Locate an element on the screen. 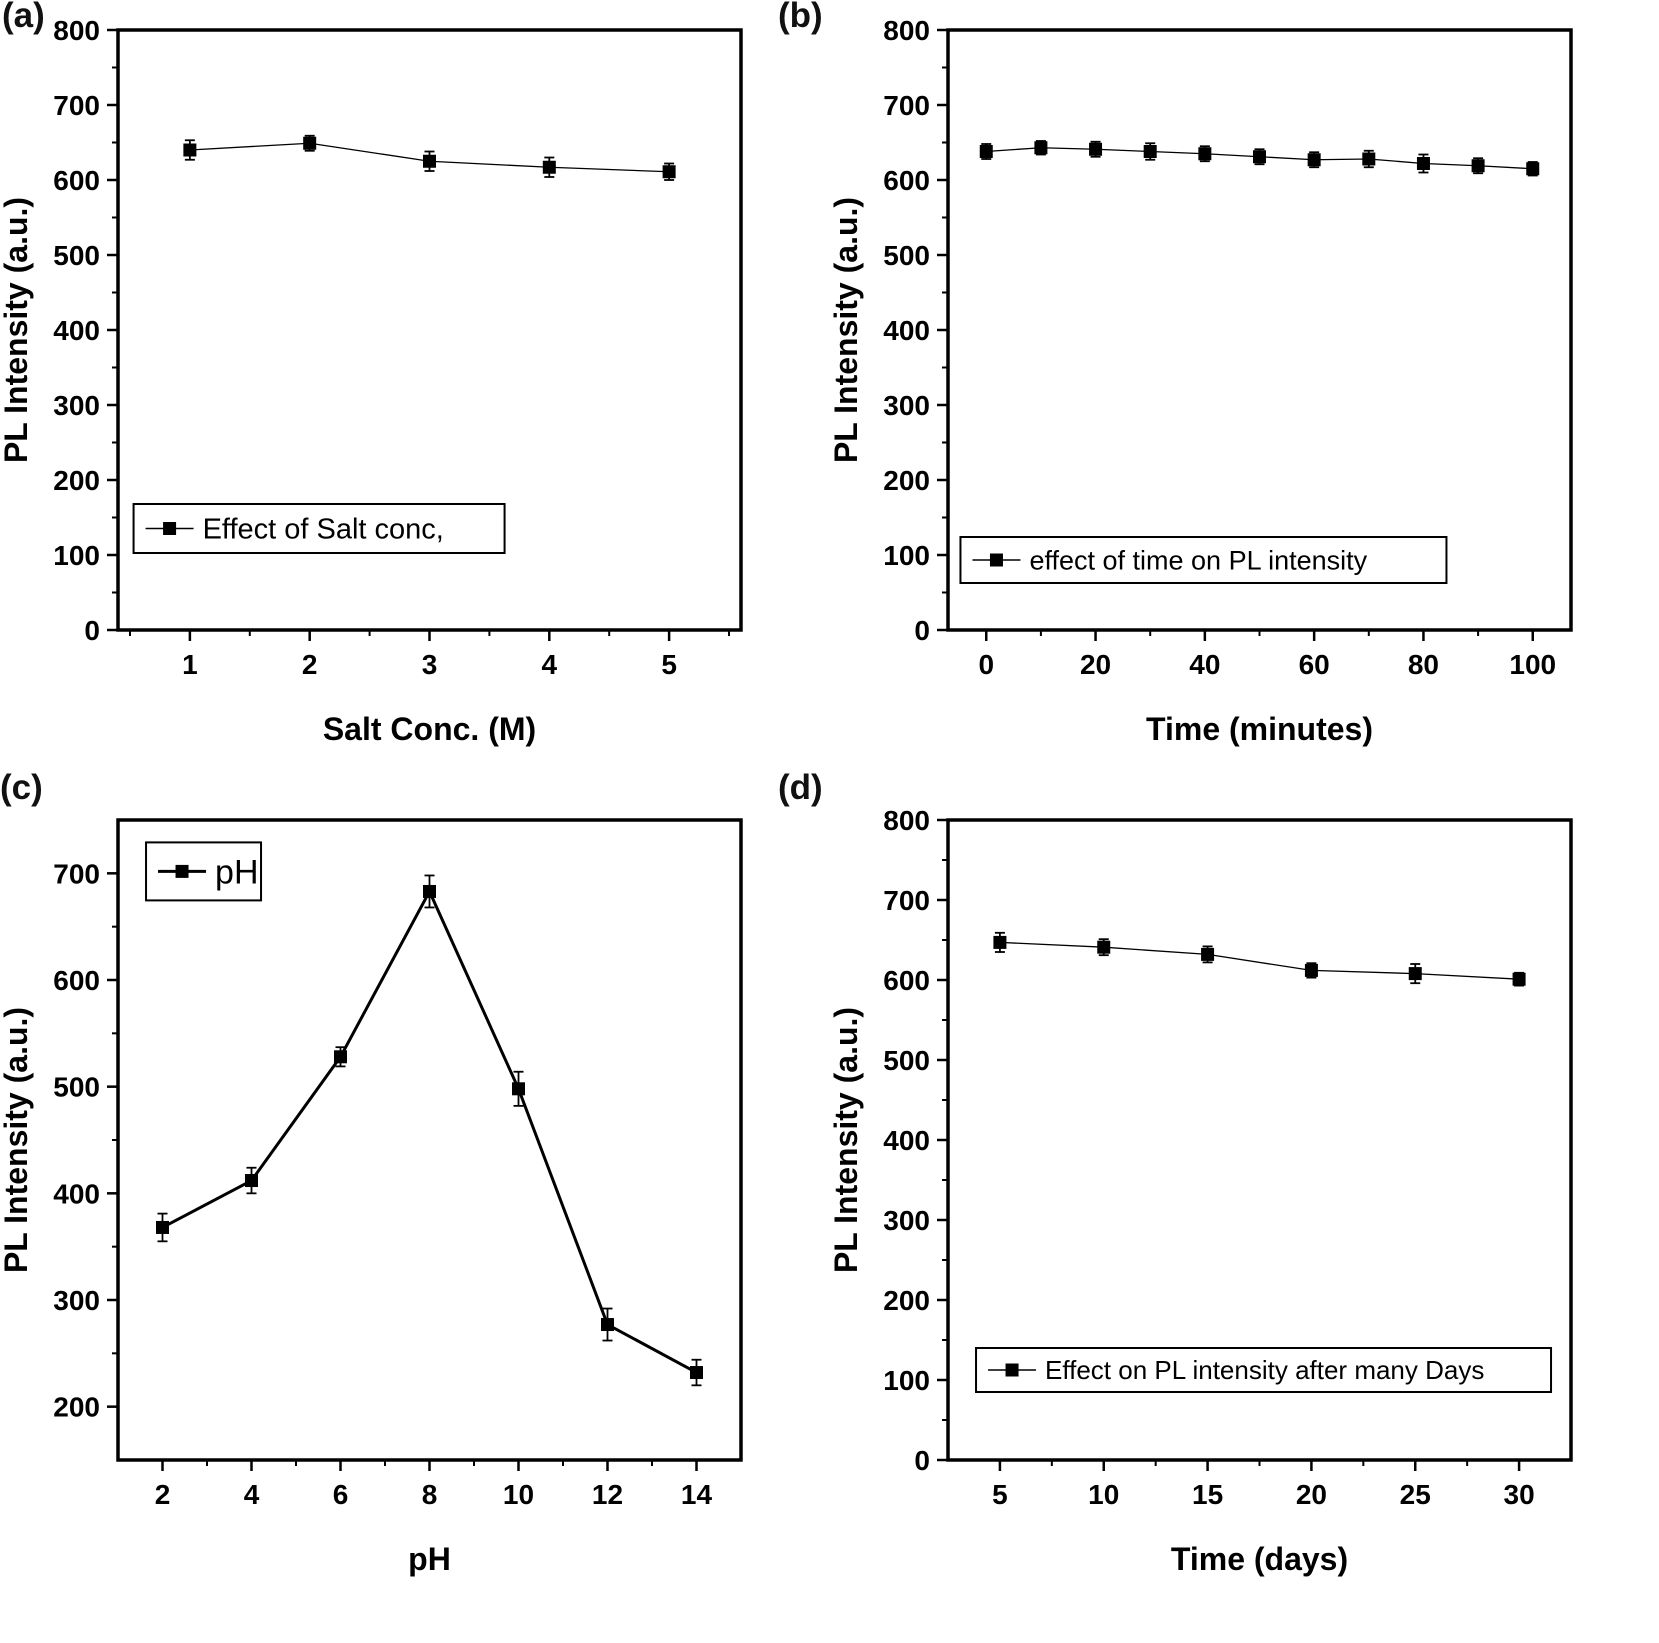  panel-label-b: (b) is located at coordinates (800, 17).